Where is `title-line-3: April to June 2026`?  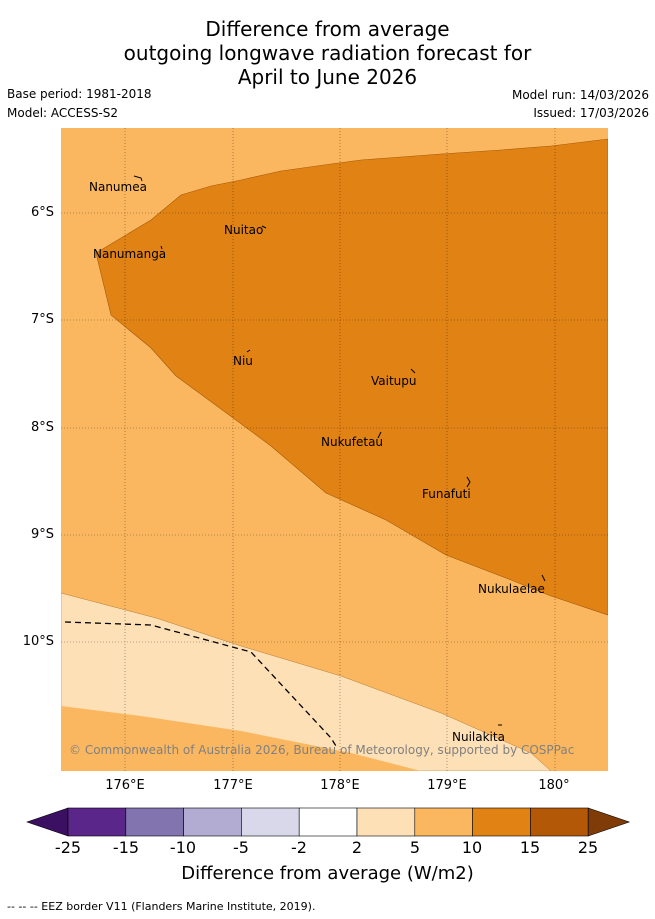
title-line-3: April to June 2026 is located at coordinates (327, 77).